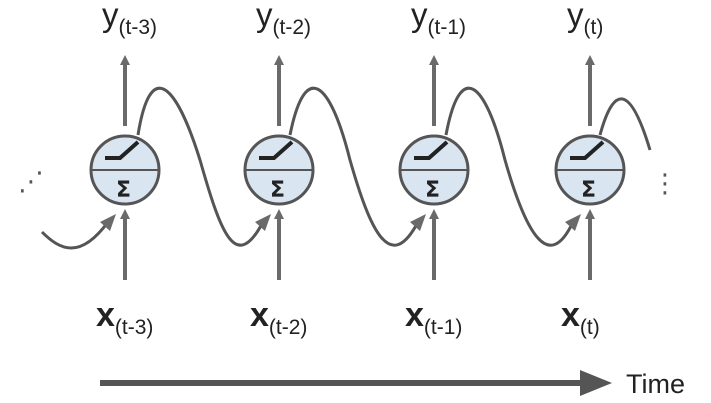  What do you see at coordinates (125, 169) in the screenshot?
I see `rnn-cell-t-3: Σ y(t-3) x(t-3)` at bounding box center [125, 169].